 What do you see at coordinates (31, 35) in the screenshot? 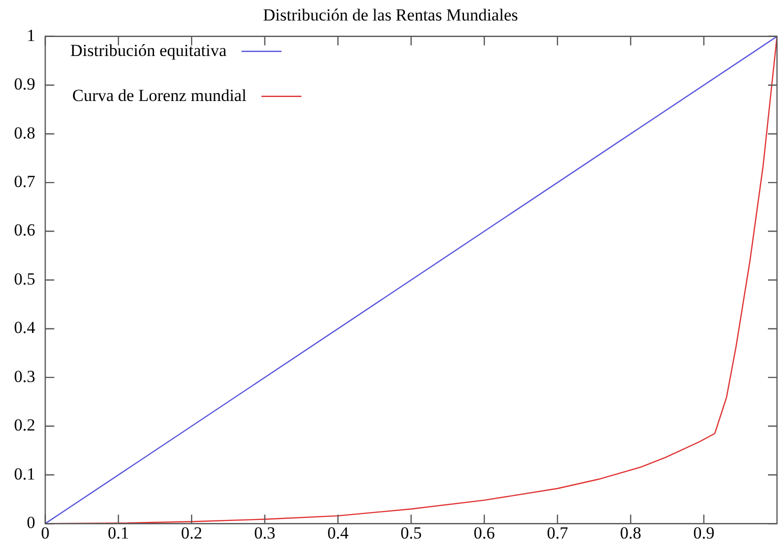
I see `y-tick-label: 1` at bounding box center [31, 35].